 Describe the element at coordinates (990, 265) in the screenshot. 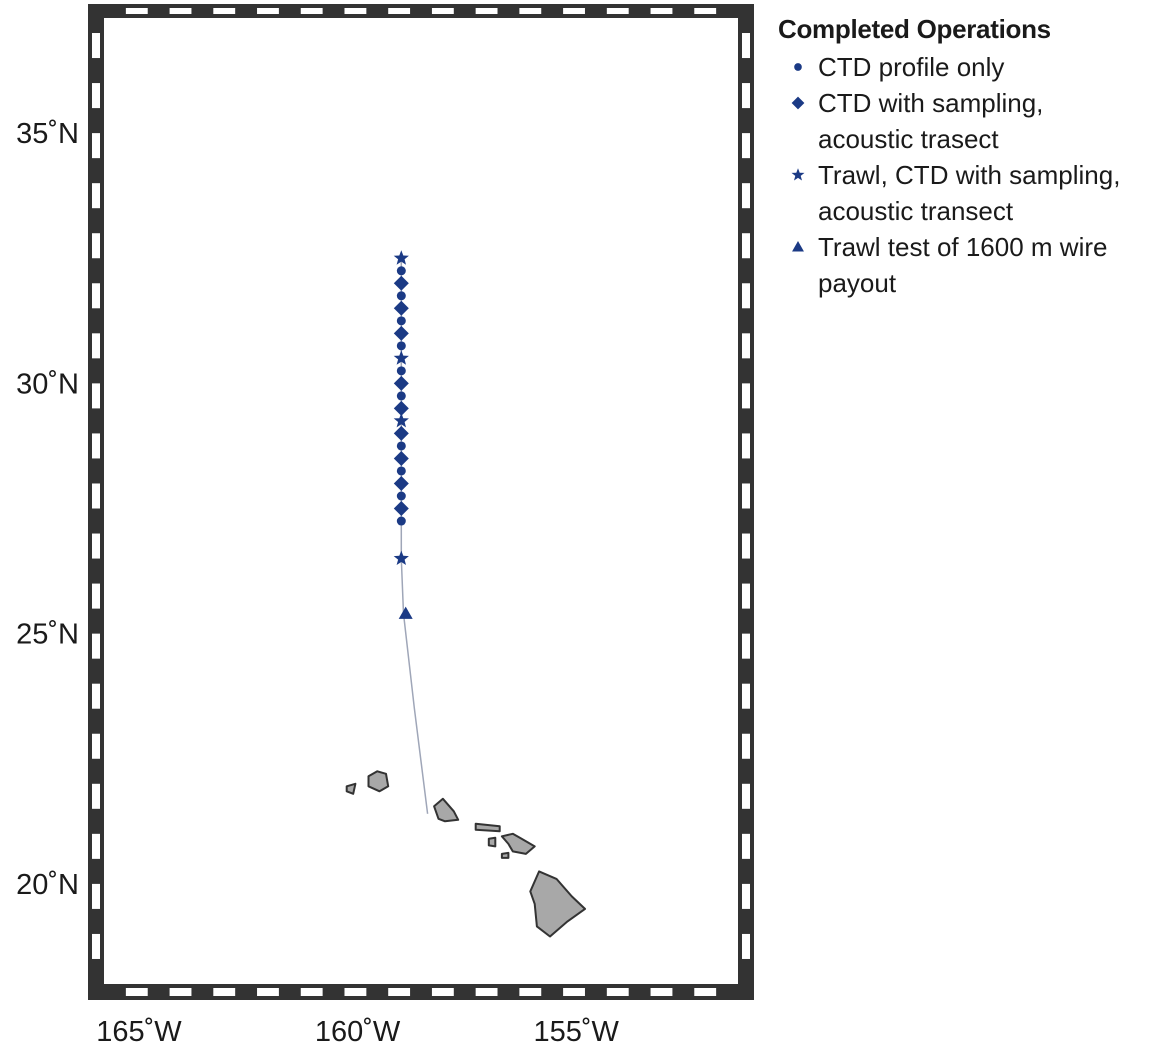

I see `legend-label: Trawl test of 1600 m wire payout` at that location.